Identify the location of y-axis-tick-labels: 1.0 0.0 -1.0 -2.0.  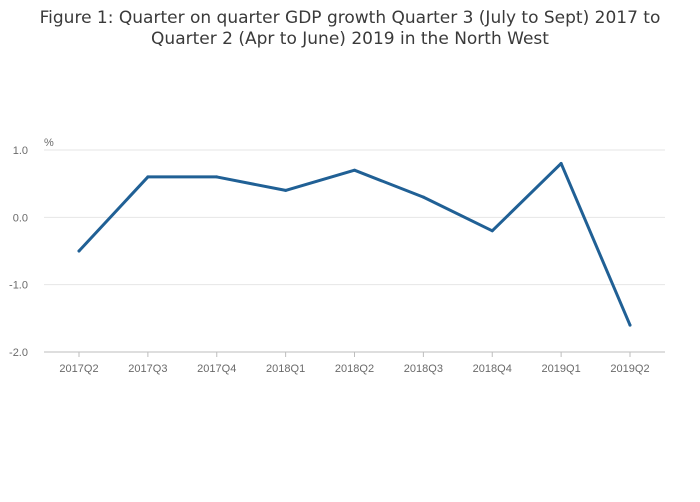
(18, 252).